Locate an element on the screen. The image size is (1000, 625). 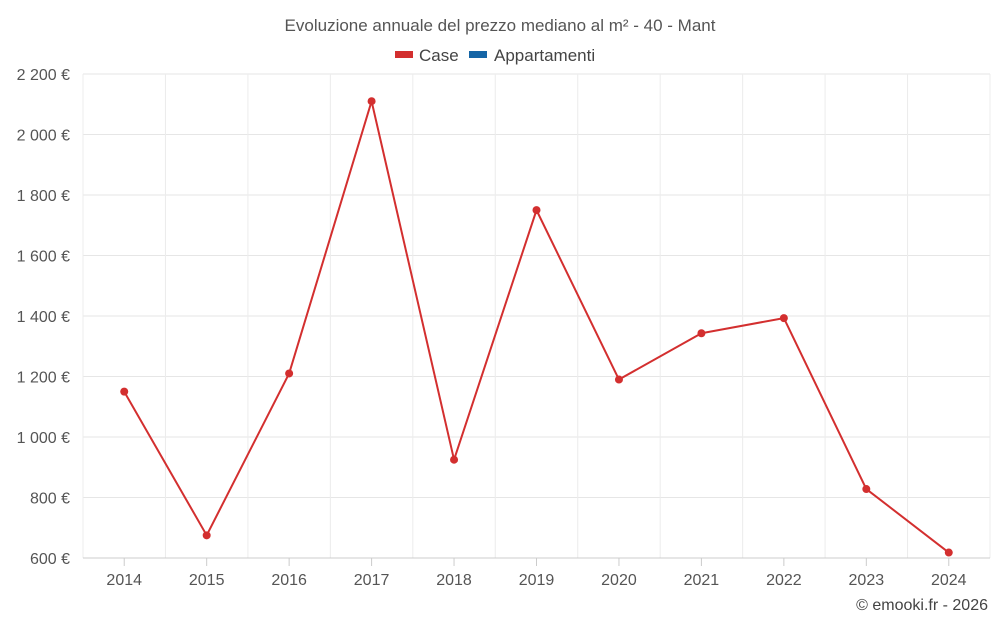
y-tick-label: 600 € is located at coordinates (50, 559).